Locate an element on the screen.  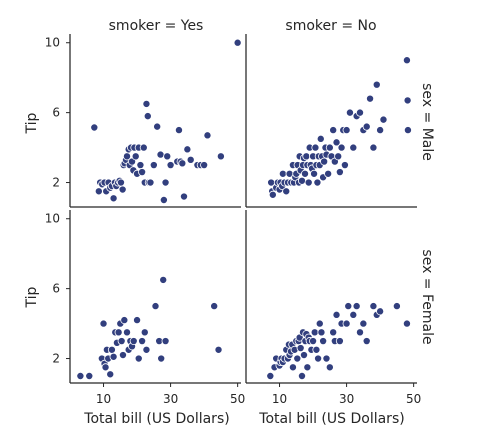
x-axis-label-right: Total bill (US Dollars) is located at coordinates (331, 419).